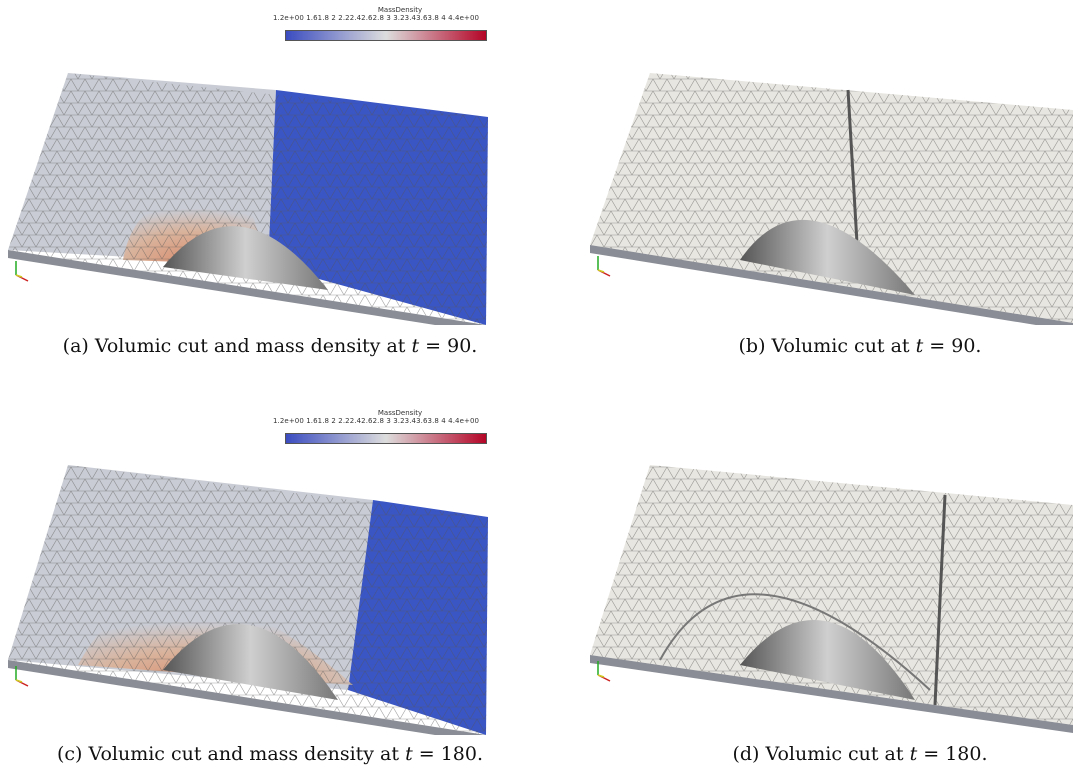  I want to click on cylinder-hole-c, so click(250, 662).